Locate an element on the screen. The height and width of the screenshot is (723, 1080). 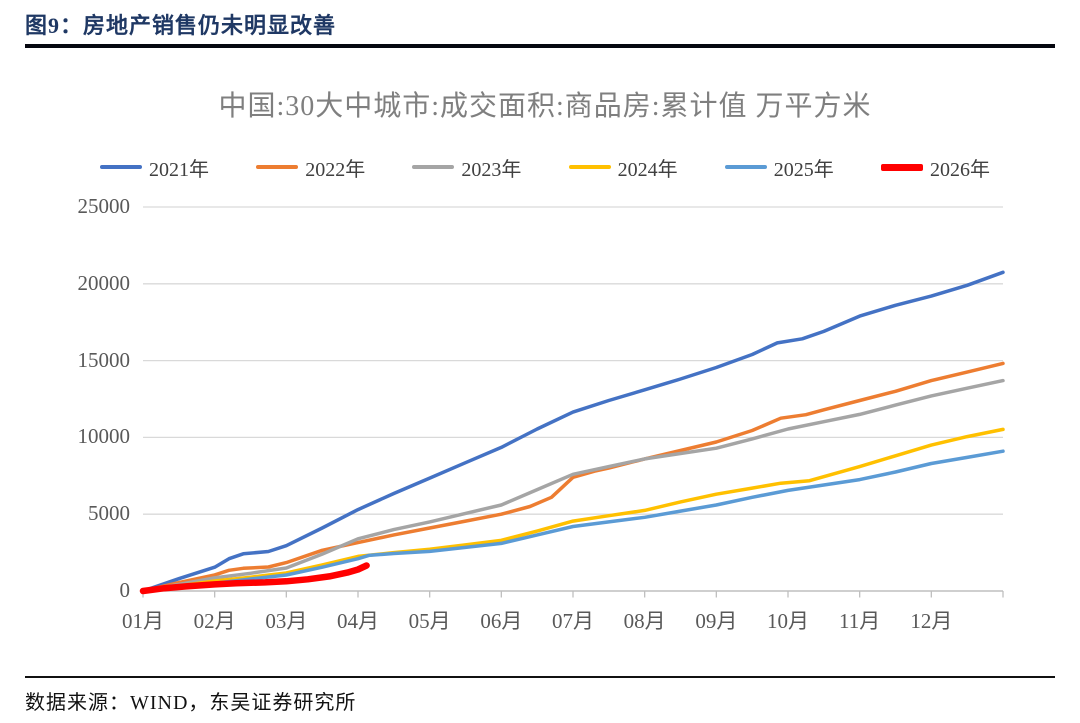
x-tick-label: 12月 is located at coordinates (931, 621).